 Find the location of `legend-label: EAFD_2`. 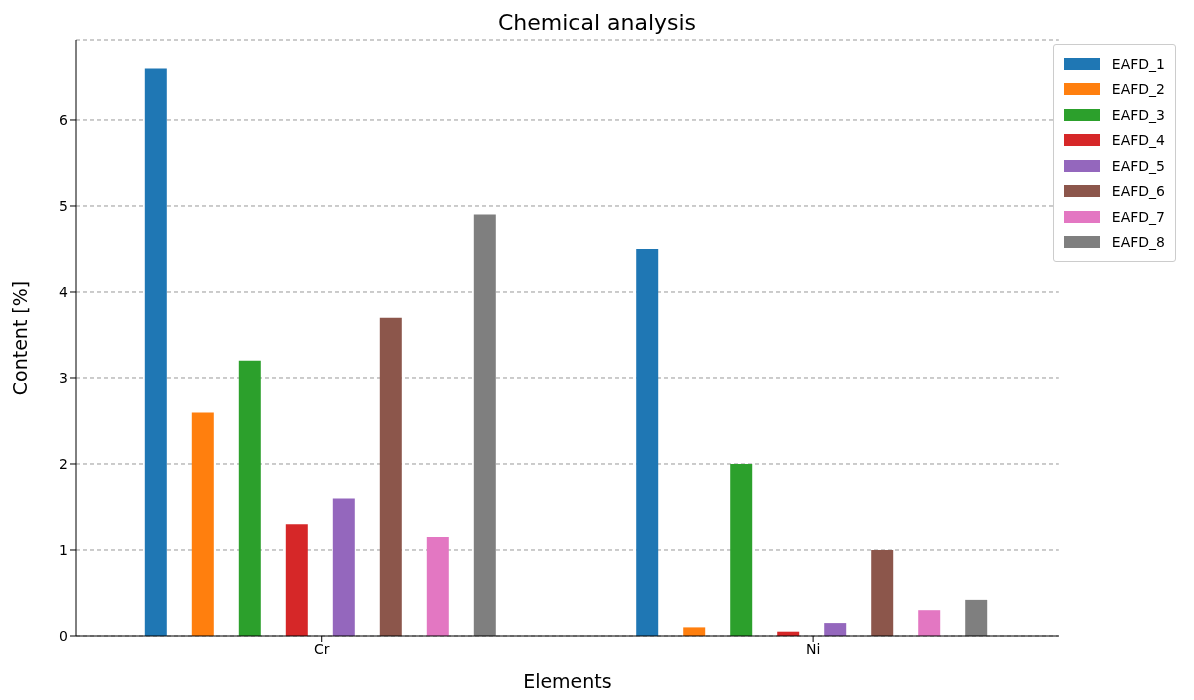

legend-label: EAFD_2 is located at coordinates (1138, 89).